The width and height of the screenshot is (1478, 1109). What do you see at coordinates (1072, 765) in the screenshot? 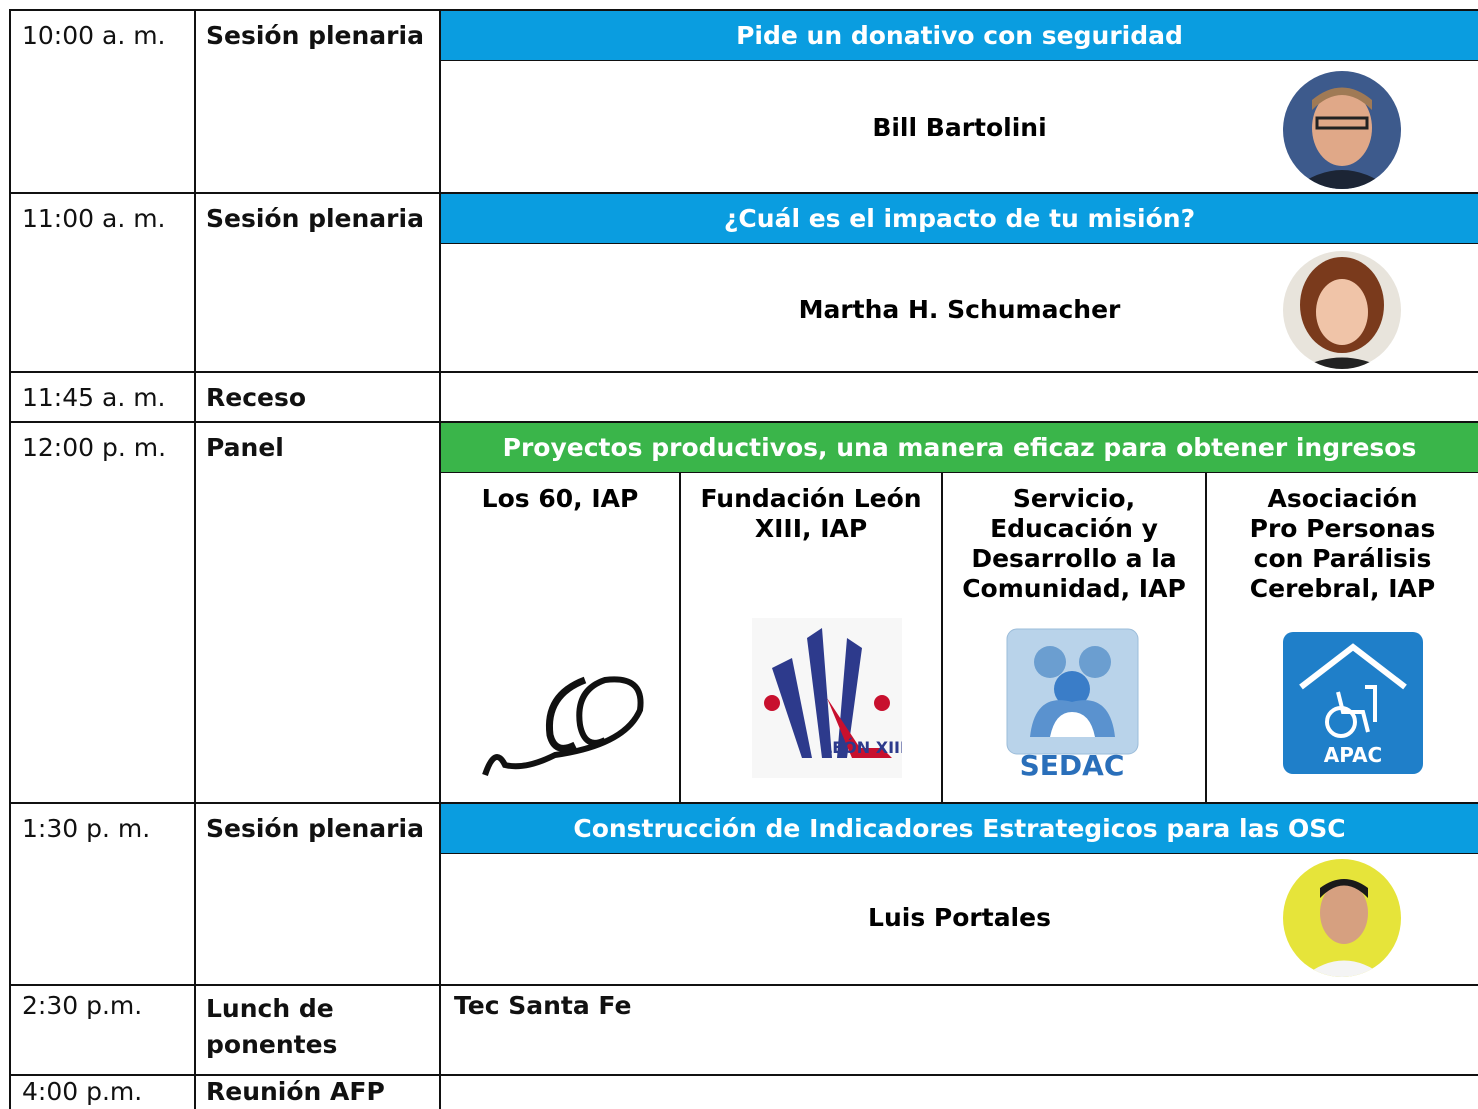
I see `logo-text: SEDAC` at bounding box center [1072, 765].